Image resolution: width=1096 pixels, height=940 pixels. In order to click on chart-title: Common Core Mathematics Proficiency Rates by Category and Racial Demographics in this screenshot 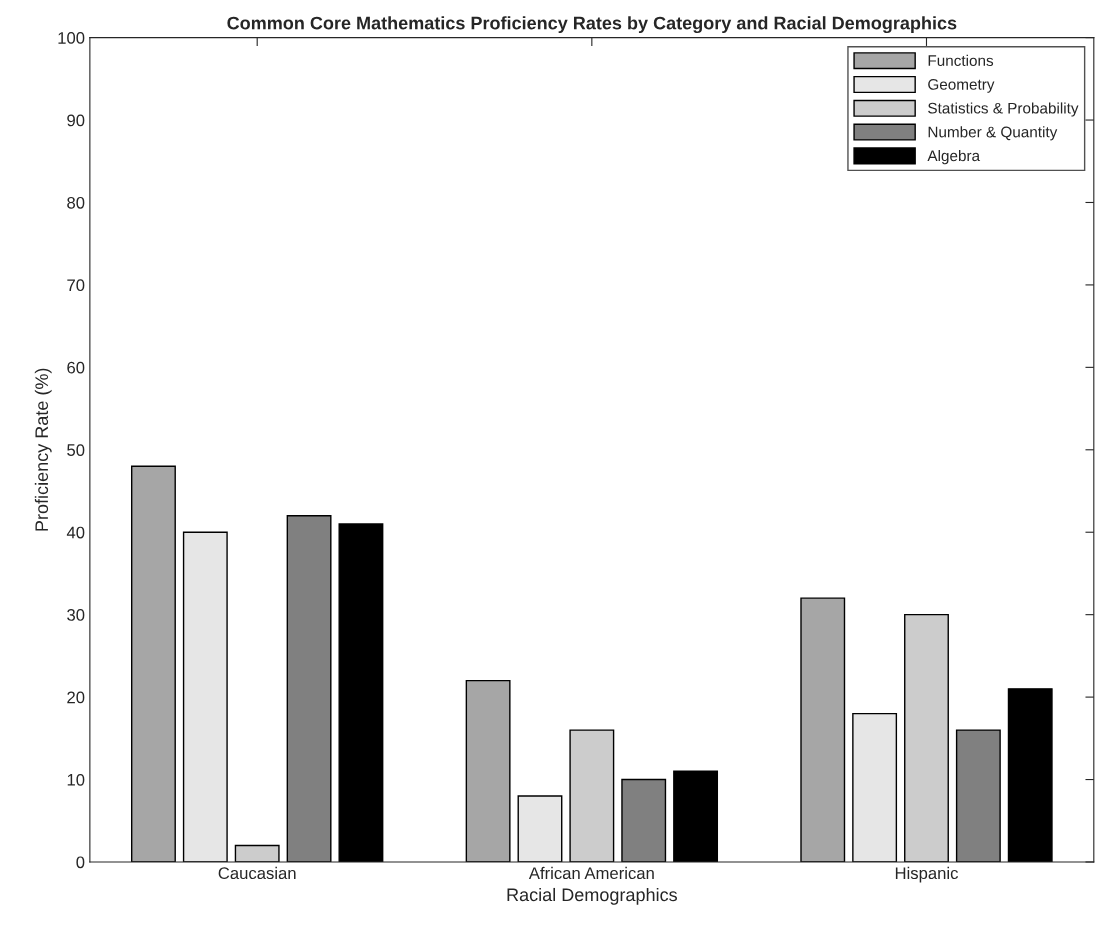, I will do `click(592, 25)`.